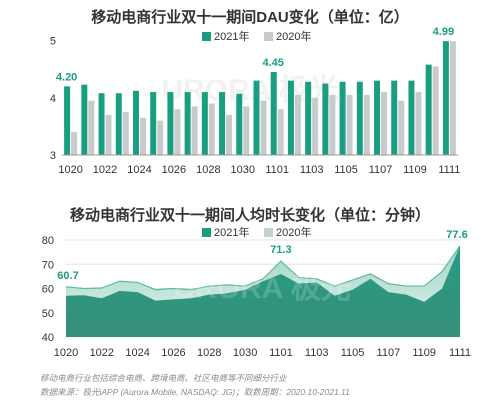 This screenshot has width=500, height=403. What do you see at coordinates (261, 288) in the screenshot?
I see `watermark-text: URORA 极光` at bounding box center [261, 288].